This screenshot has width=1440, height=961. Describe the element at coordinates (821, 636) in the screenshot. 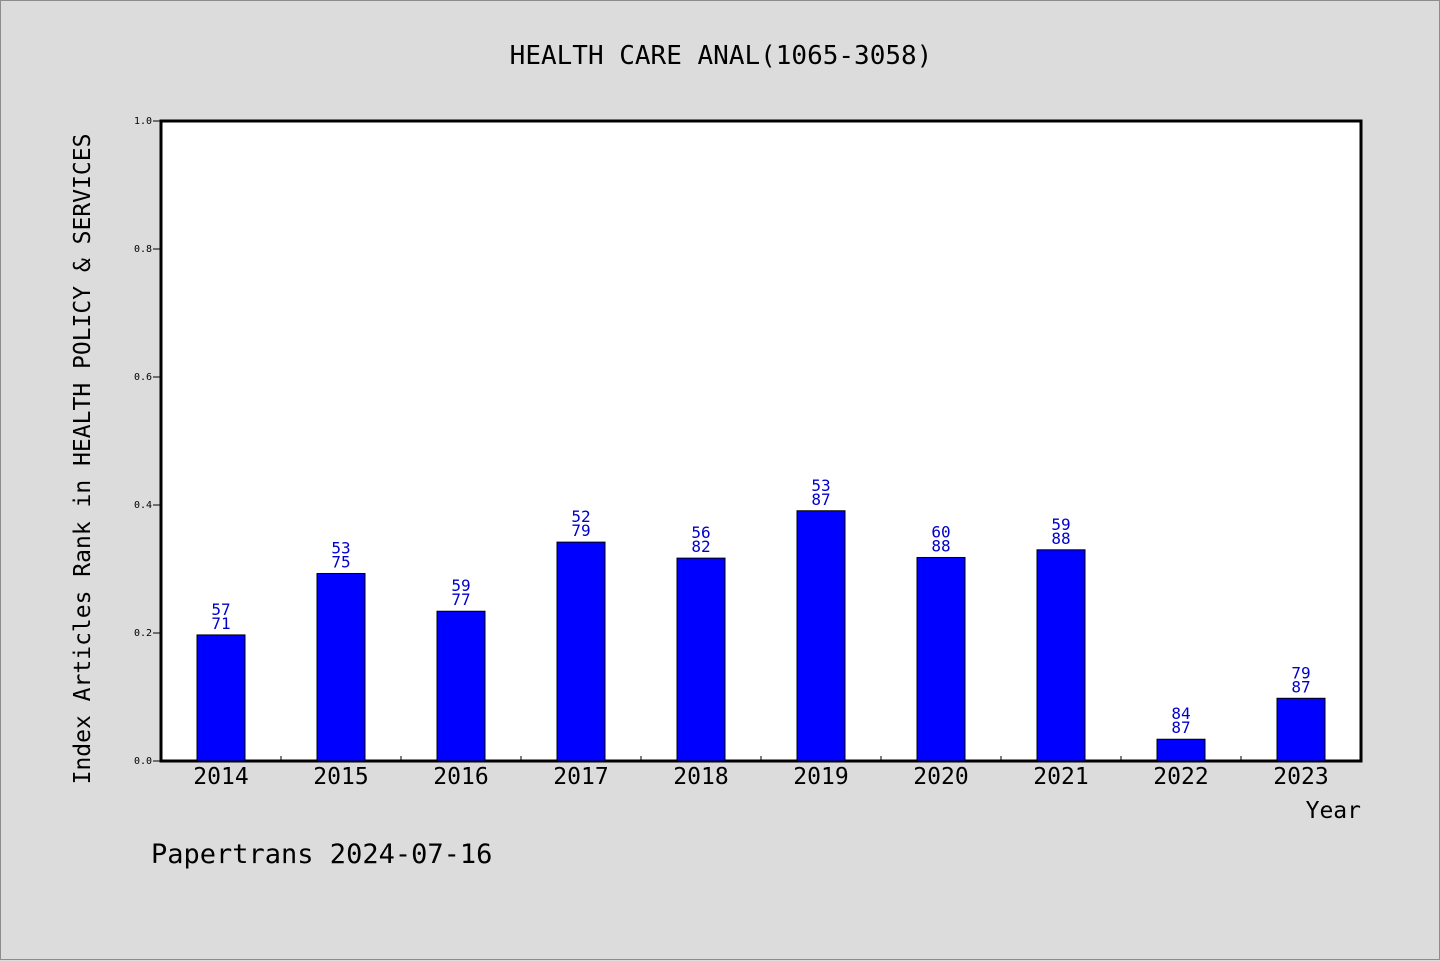

I see `bar-2019` at that location.